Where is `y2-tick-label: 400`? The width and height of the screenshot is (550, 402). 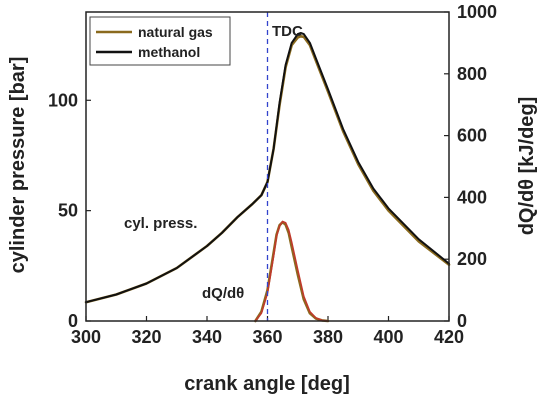 y2-tick-label: 400 is located at coordinates (472, 197).